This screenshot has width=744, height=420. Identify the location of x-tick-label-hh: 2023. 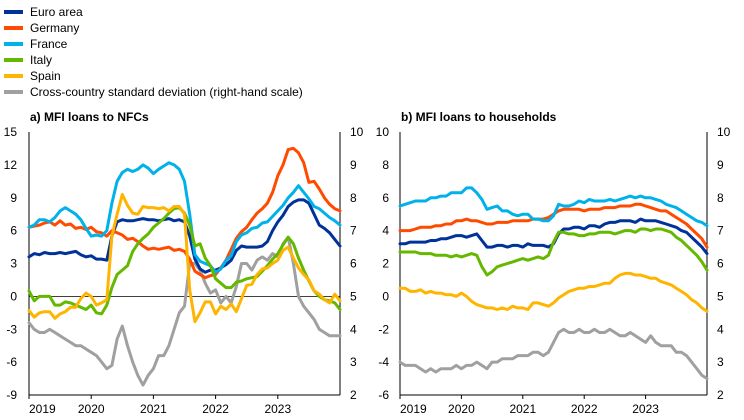
(645, 409).